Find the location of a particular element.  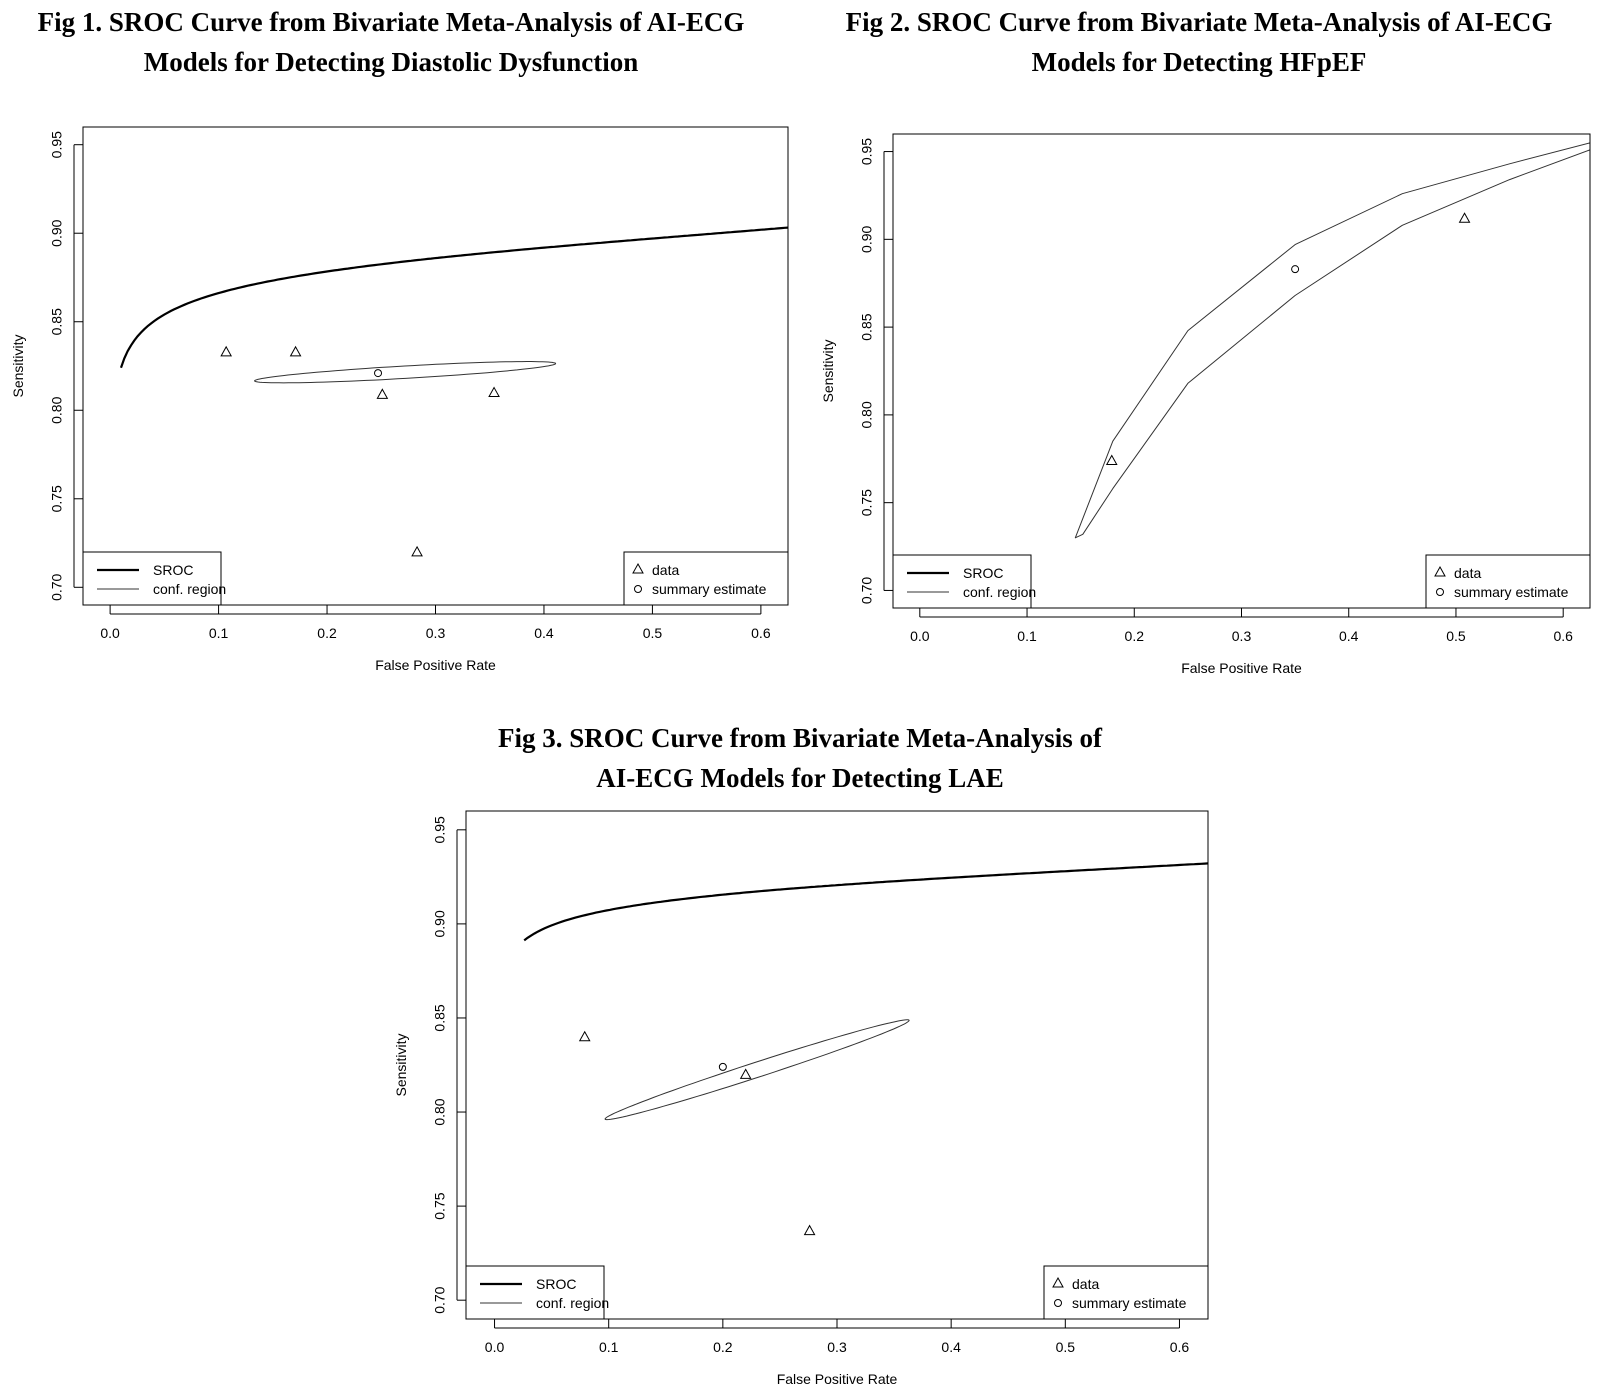

fig1-legend-summary-label: summary estimate is located at coordinates (709, 589).